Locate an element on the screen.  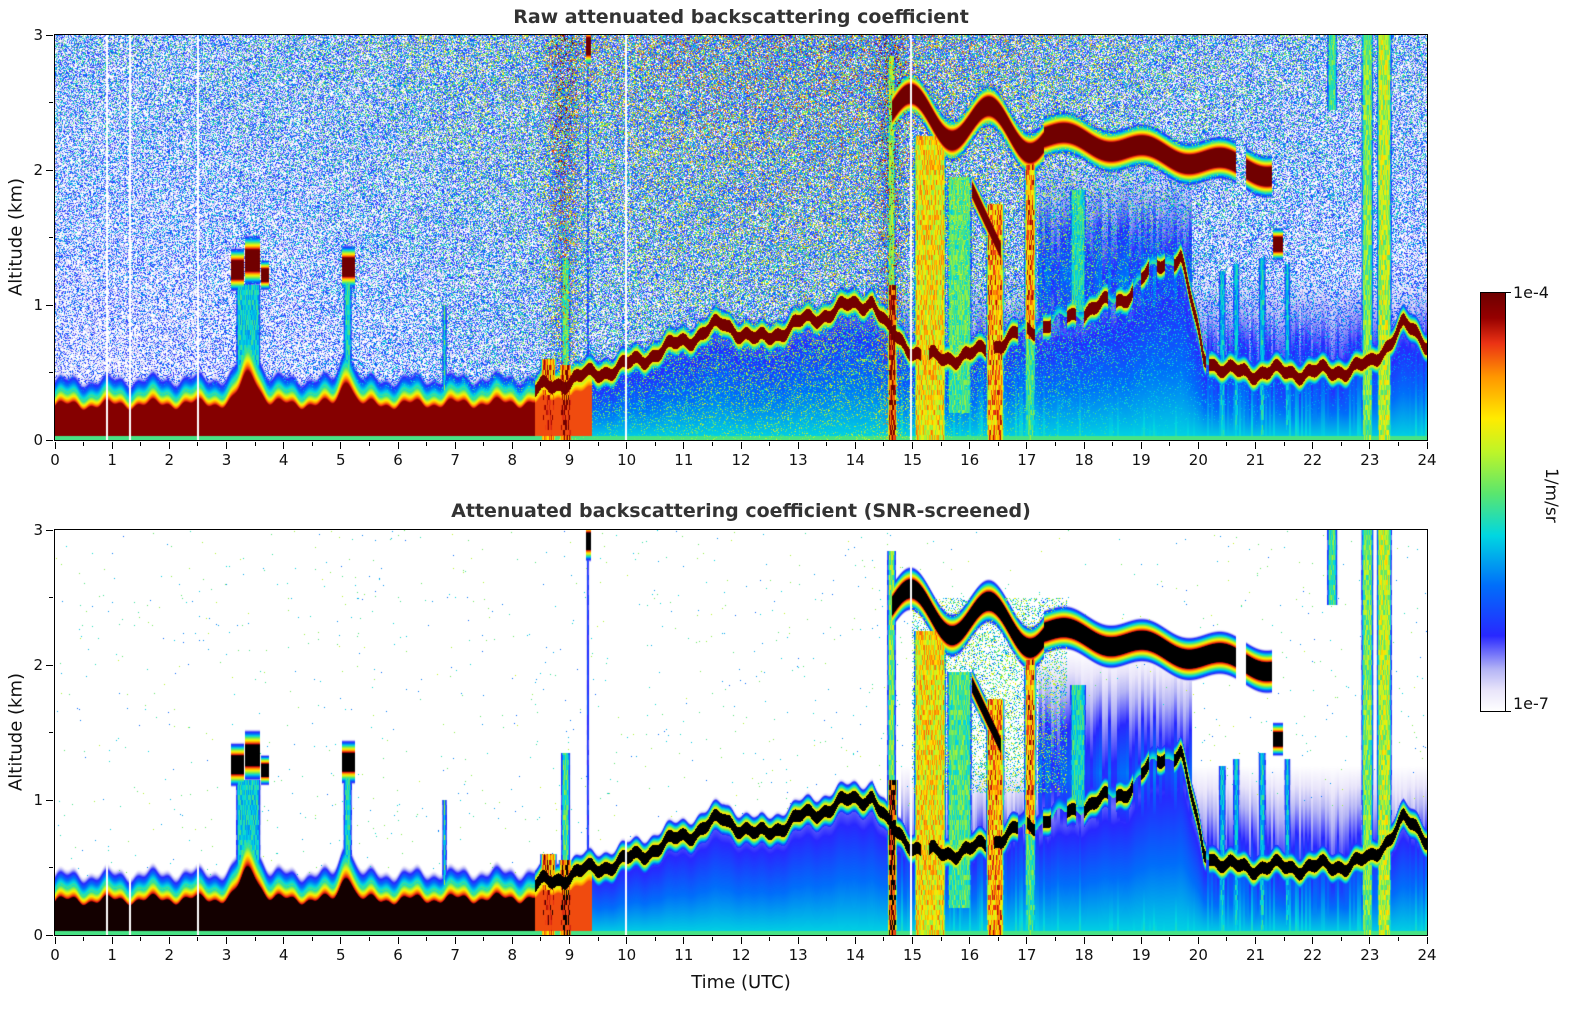
colorbar is located at coordinates (1493, 502).